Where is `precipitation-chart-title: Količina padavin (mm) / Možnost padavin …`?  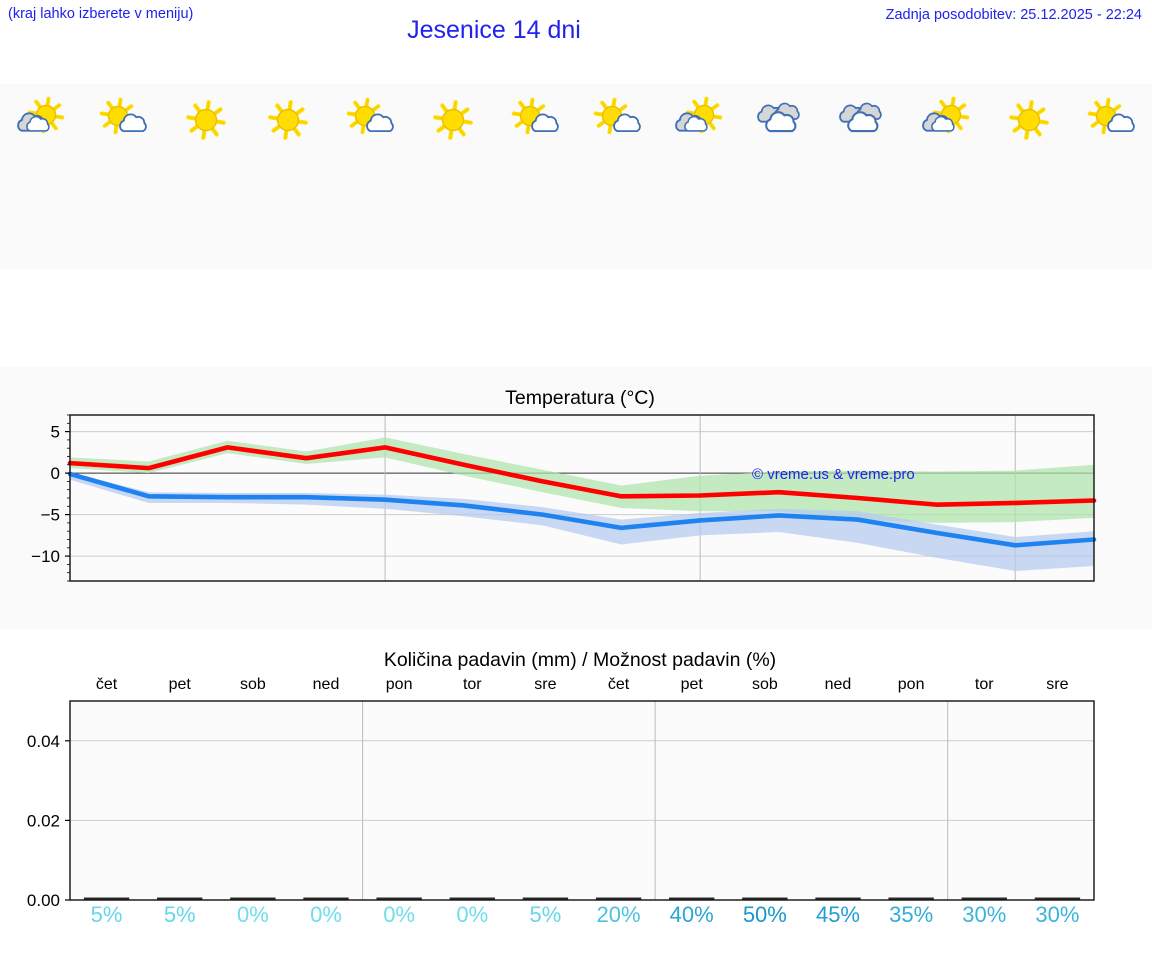 precipitation-chart-title: Količina padavin (mm) / Možnost padavin … is located at coordinates (580, 660).